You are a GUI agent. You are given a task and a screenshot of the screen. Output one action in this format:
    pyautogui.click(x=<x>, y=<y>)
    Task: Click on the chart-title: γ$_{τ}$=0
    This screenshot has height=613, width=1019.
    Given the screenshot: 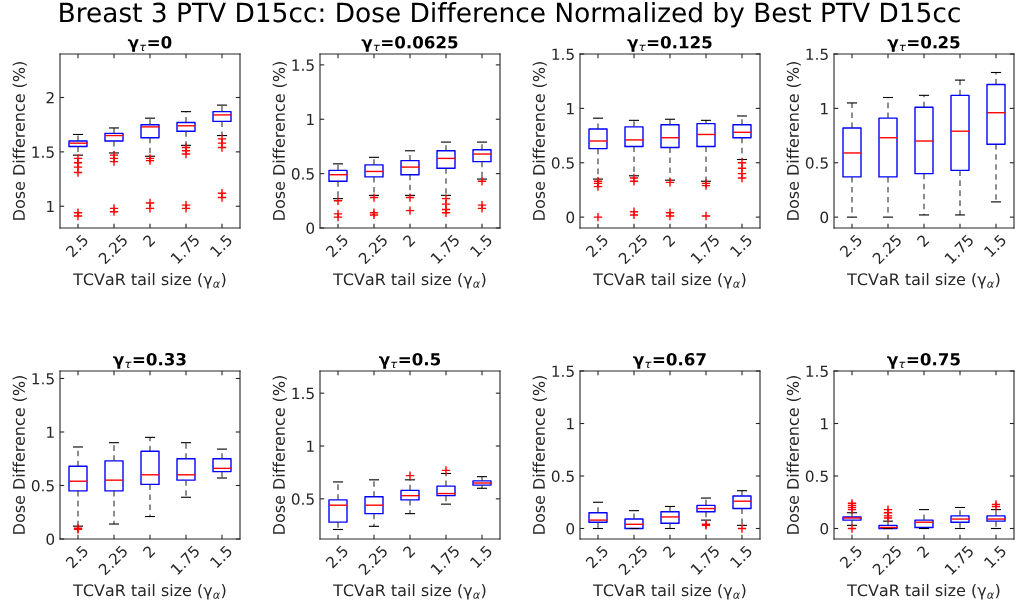 What is the action you would take?
    pyautogui.click(x=149, y=43)
    